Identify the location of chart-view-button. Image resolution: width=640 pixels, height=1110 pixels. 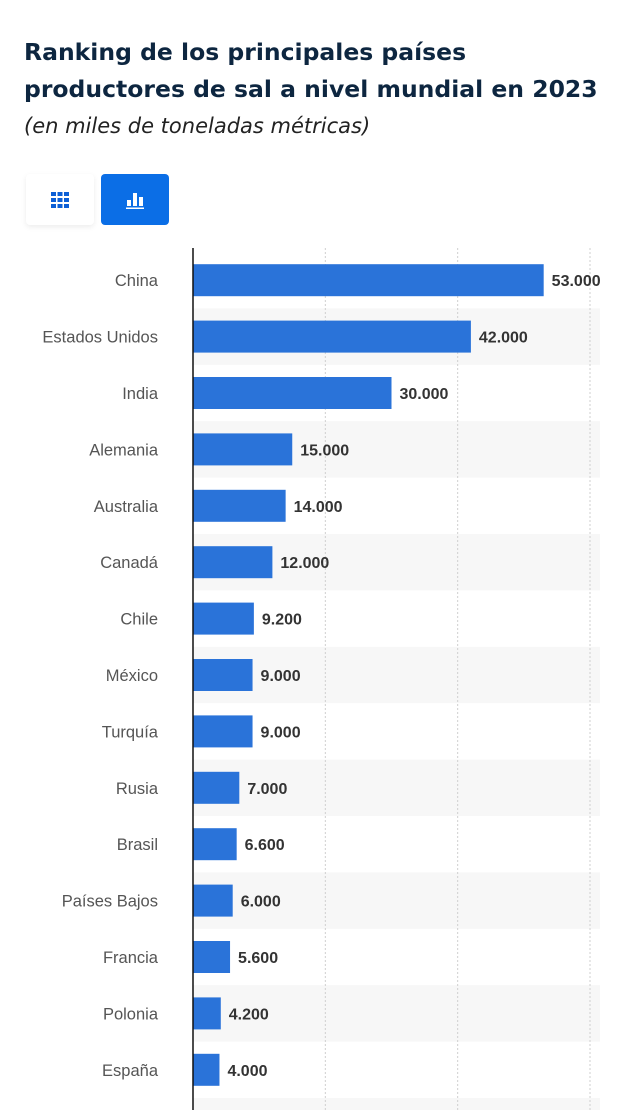
(135, 199).